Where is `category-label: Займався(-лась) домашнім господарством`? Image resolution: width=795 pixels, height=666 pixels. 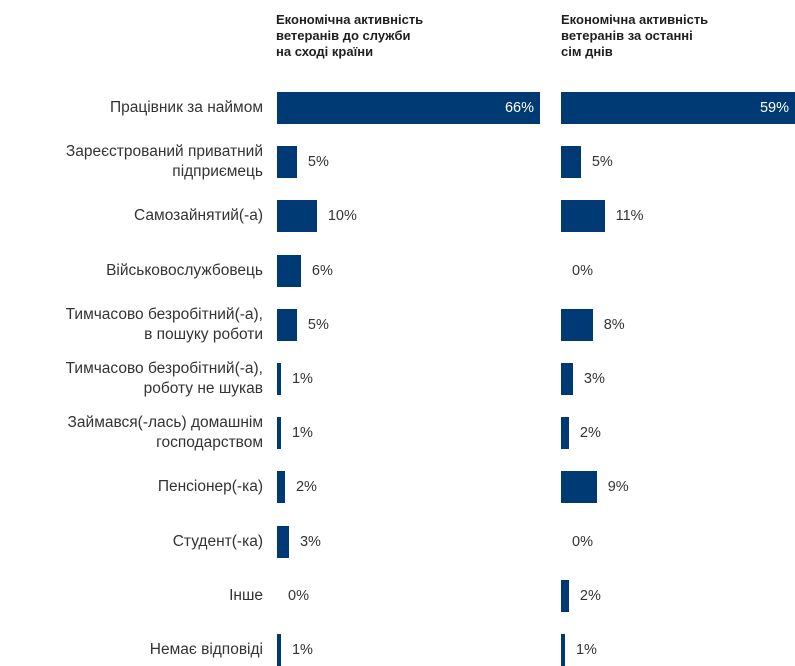 category-label: Займався(-лась) домашнім господарством is located at coordinates (132, 433).